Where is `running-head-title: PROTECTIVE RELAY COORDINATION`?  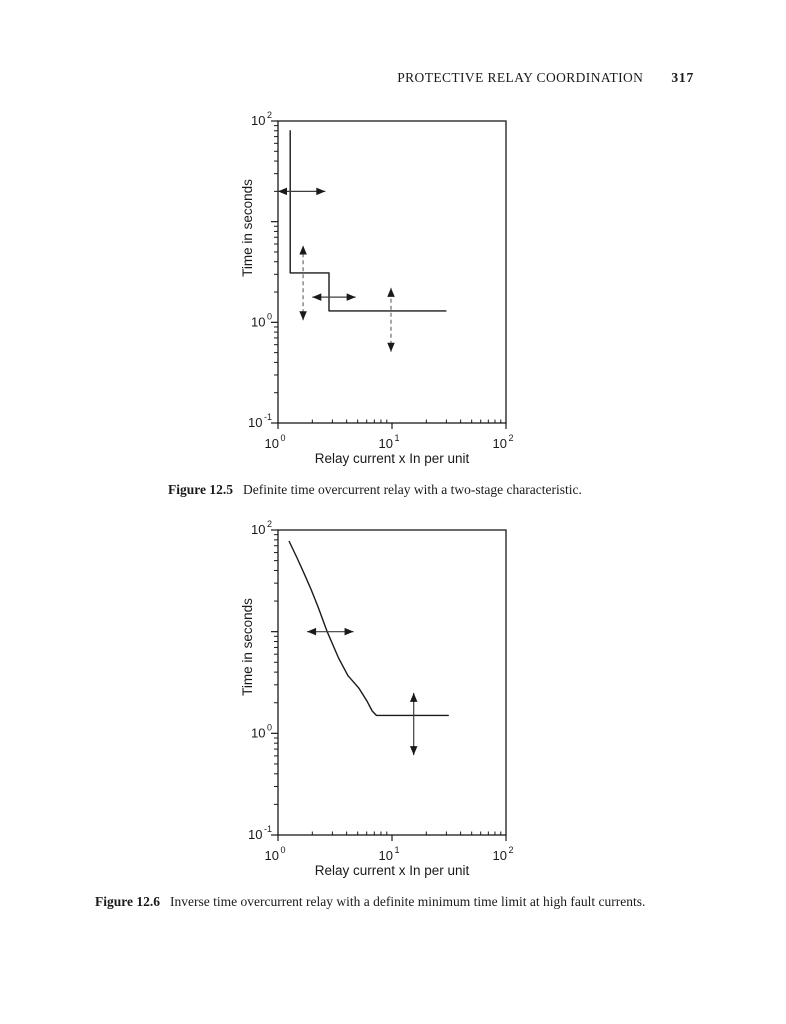 running-head-title: PROTECTIVE RELAY COORDINATION is located at coordinates (520, 77).